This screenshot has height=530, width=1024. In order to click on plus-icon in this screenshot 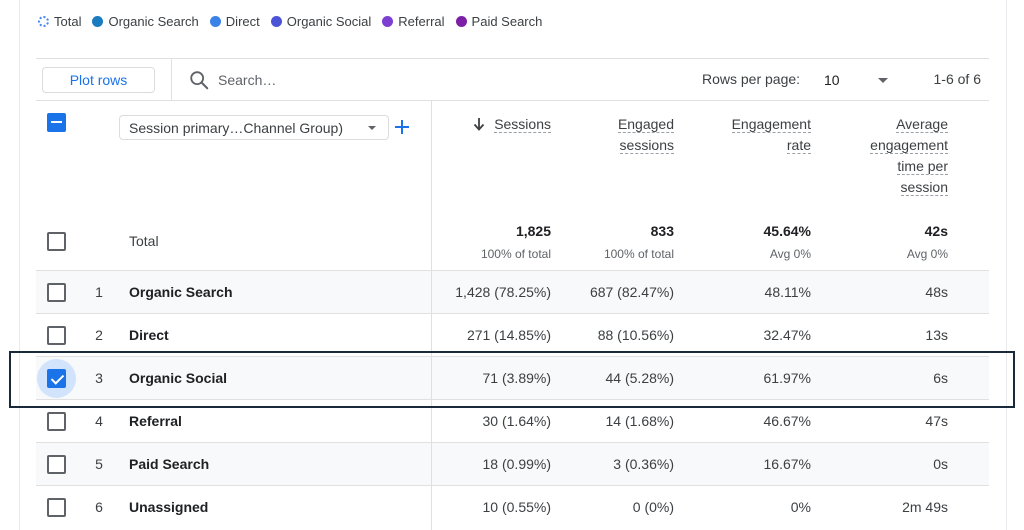, I will do `click(402, 127)`.